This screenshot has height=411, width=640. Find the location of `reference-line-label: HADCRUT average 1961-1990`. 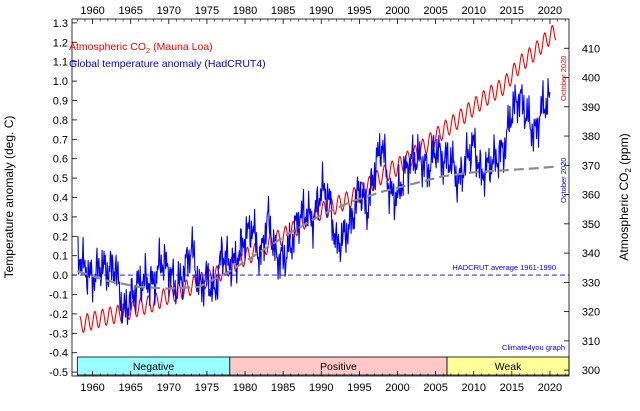

reference-line-label: HADCRUT average 1961-1990 is located at coordinates (504, 267).